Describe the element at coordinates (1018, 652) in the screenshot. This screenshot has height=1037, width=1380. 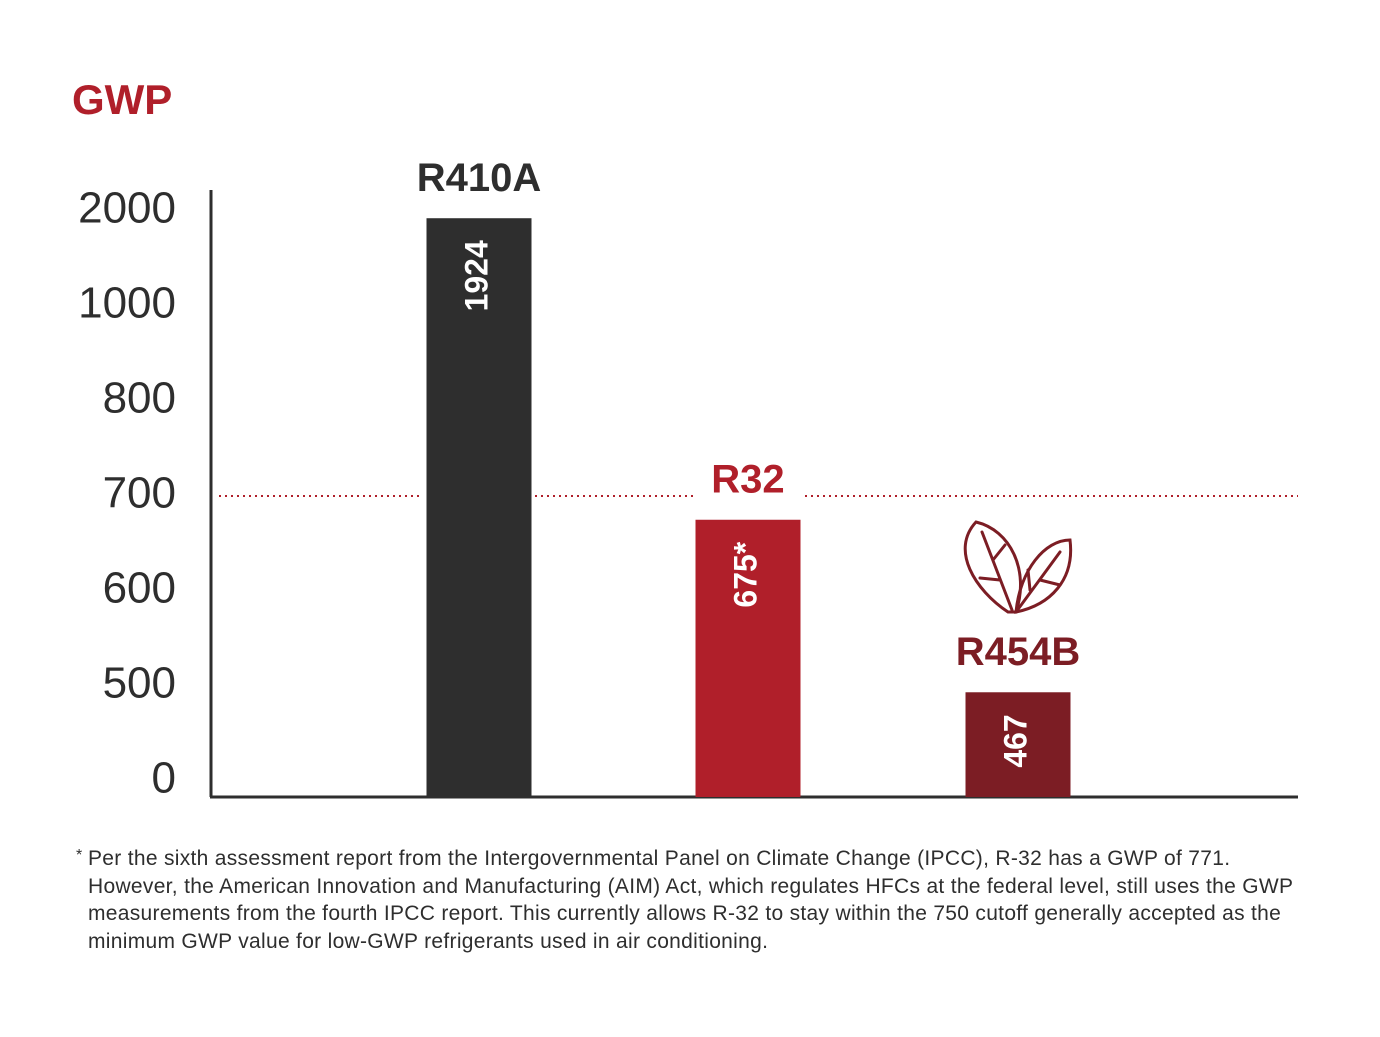
I see `category-label: R454B` at that location.